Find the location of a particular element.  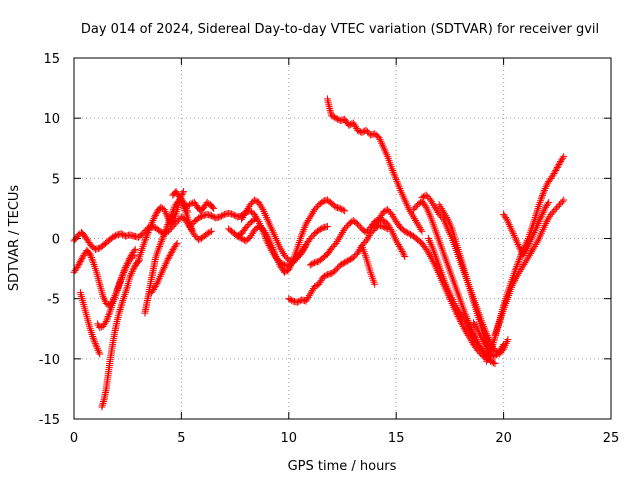

x-tick-label: 20 is located at coordinates (503, 438).